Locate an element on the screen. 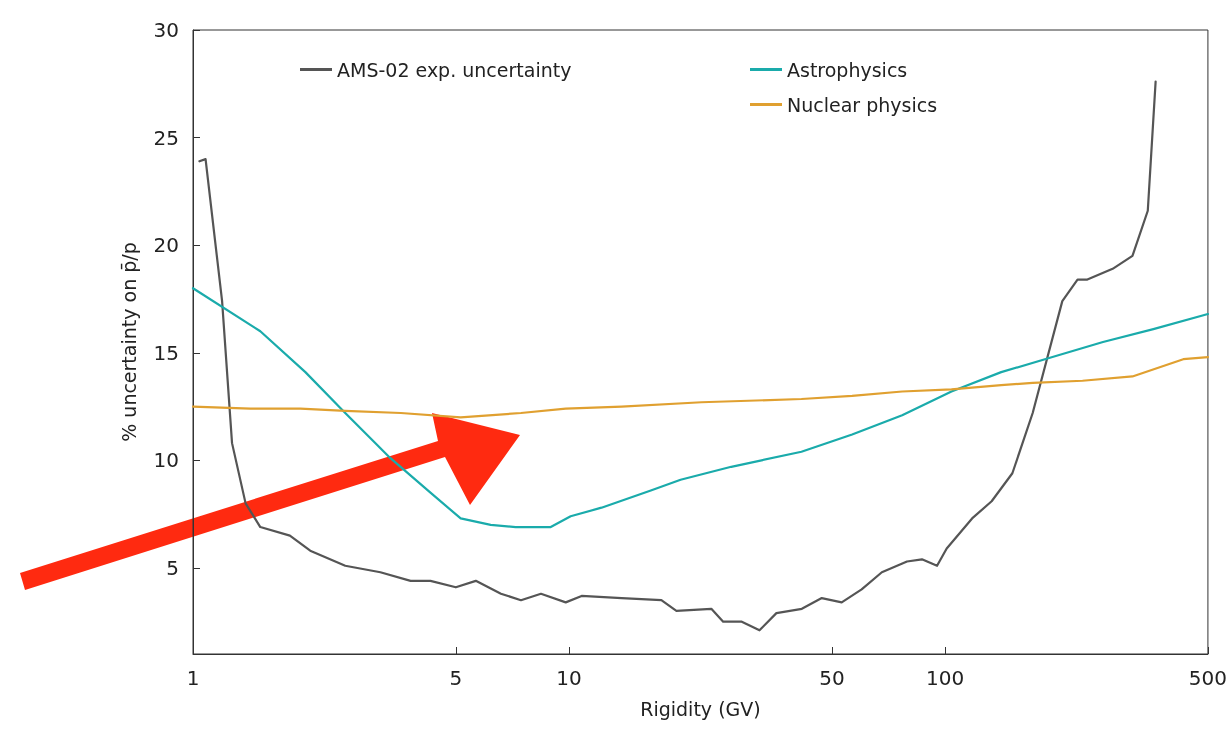  y-tick-label: 30 is located at coordinates (166, 30).